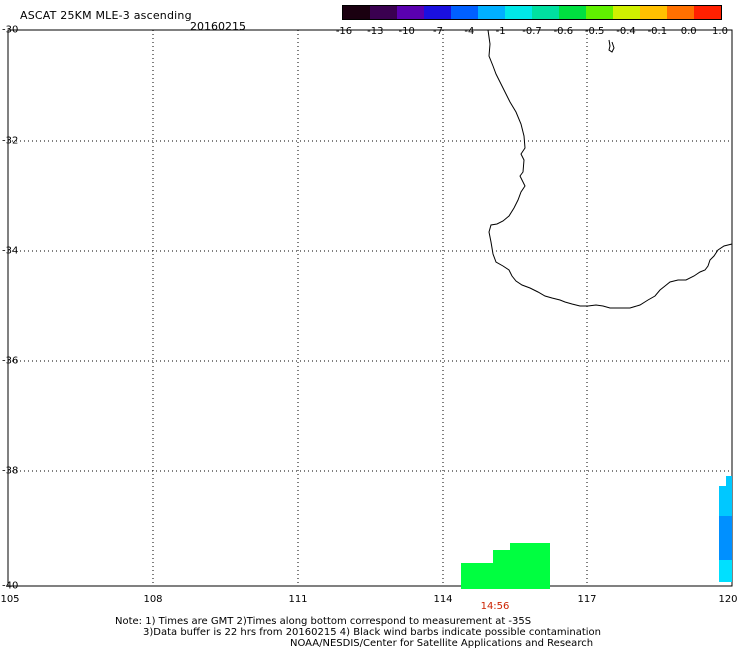  Describe the element at coordinates (10, 361) in the screenshot. I see `latitude-label: -36` at that location.